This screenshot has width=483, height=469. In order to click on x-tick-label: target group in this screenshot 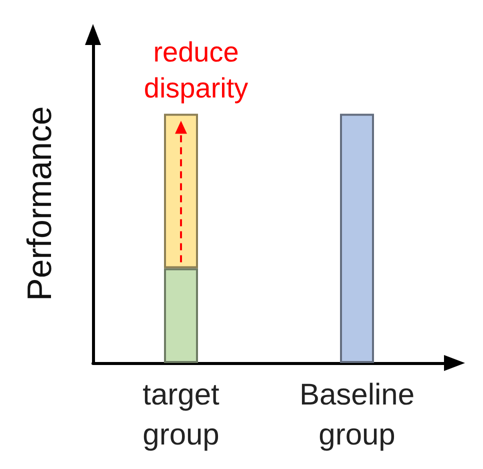, I will do `click(181, 415)`.